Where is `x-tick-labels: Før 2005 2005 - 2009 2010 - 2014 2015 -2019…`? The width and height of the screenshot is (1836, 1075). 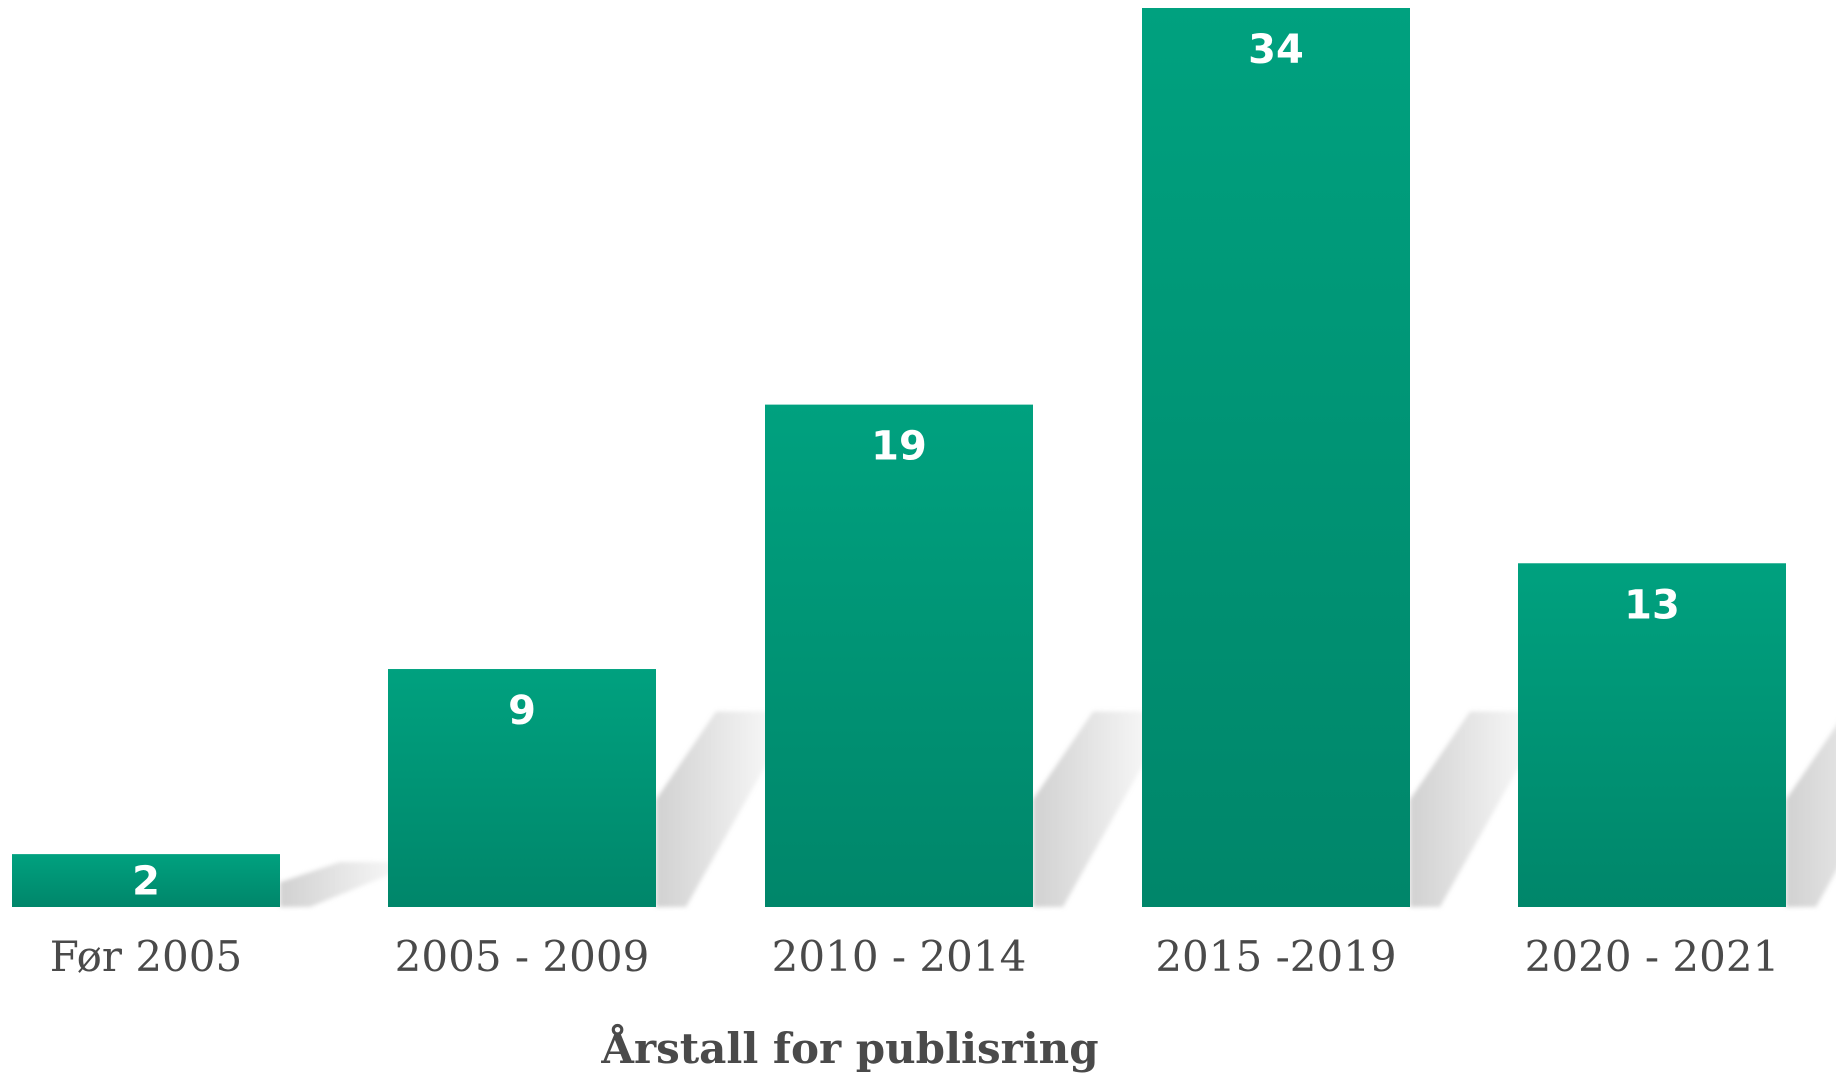
x-tick-labels: Før 2005 2005 - 2009 2010 - 2014 2015 -2019… is located at coordinates (915, 956).